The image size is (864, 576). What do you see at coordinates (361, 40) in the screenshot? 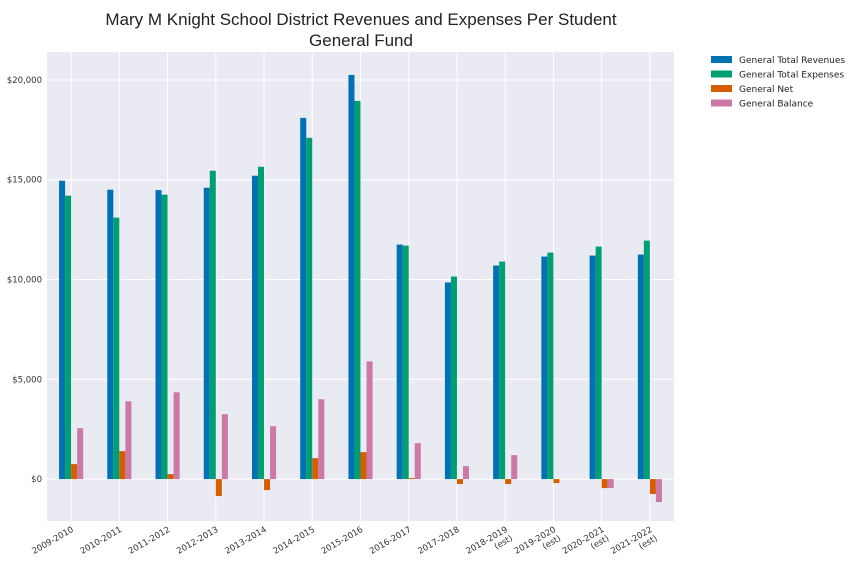
I see `chart-title-line-2: General Fund` at bounding box center [361, 40].